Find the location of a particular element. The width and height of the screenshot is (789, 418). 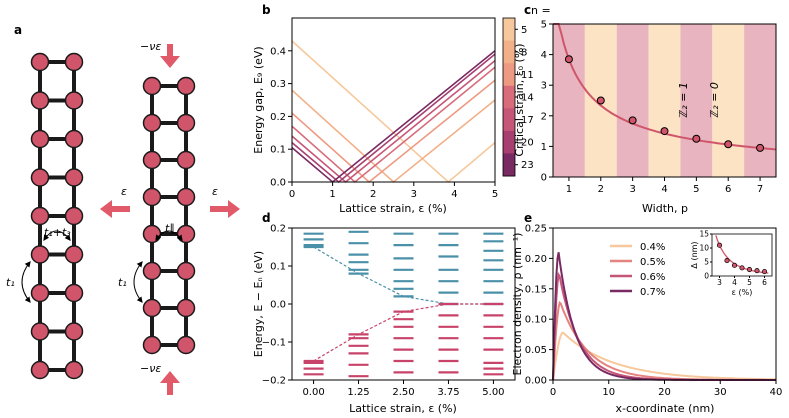

strain-label-right: ε is located at coordinates (215, 191).